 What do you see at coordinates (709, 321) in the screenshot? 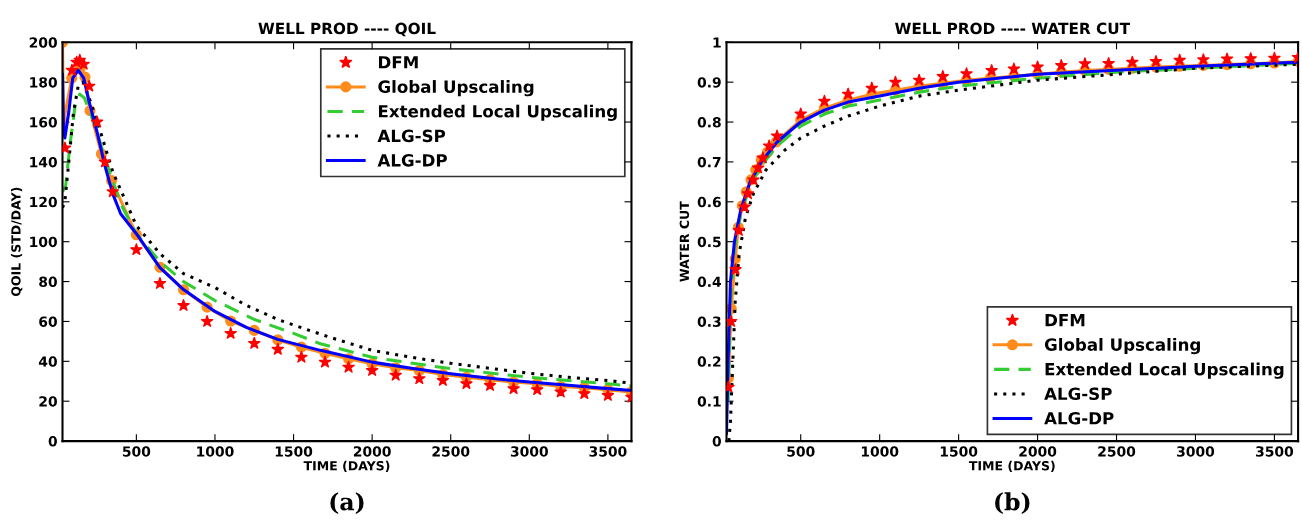
I see `y-tick-label: 0.3` at bounding box center [709, 321].